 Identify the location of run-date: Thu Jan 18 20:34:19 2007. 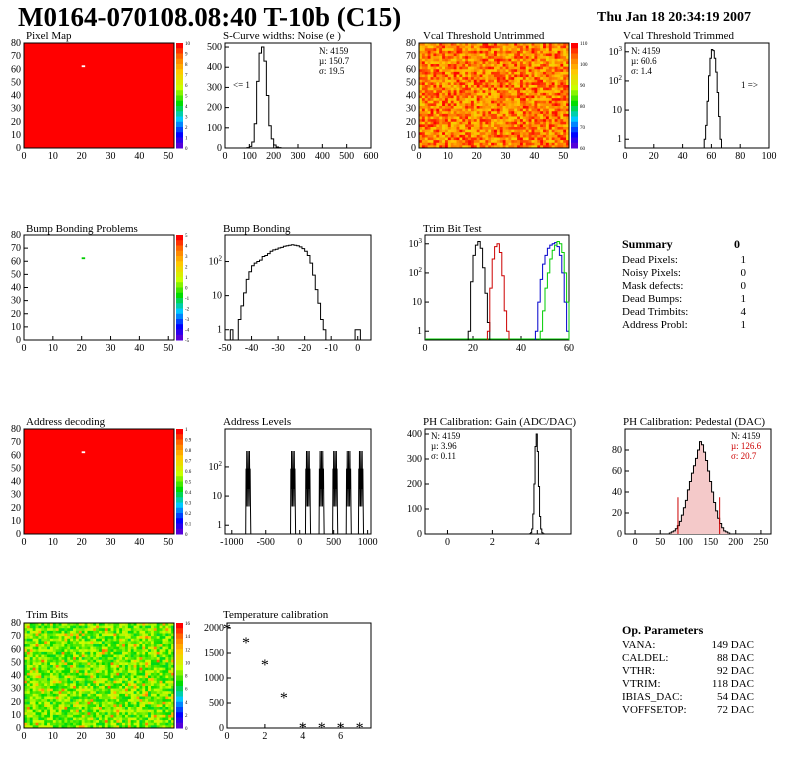
(674, 17).